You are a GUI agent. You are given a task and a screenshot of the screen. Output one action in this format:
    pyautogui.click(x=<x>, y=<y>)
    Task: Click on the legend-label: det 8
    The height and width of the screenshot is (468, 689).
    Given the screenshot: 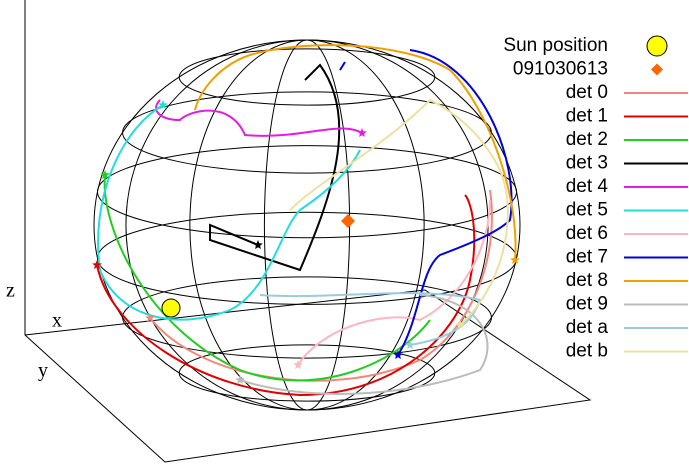 What is the action you would take?
    pyautogui.click(x=587, y=280)
    